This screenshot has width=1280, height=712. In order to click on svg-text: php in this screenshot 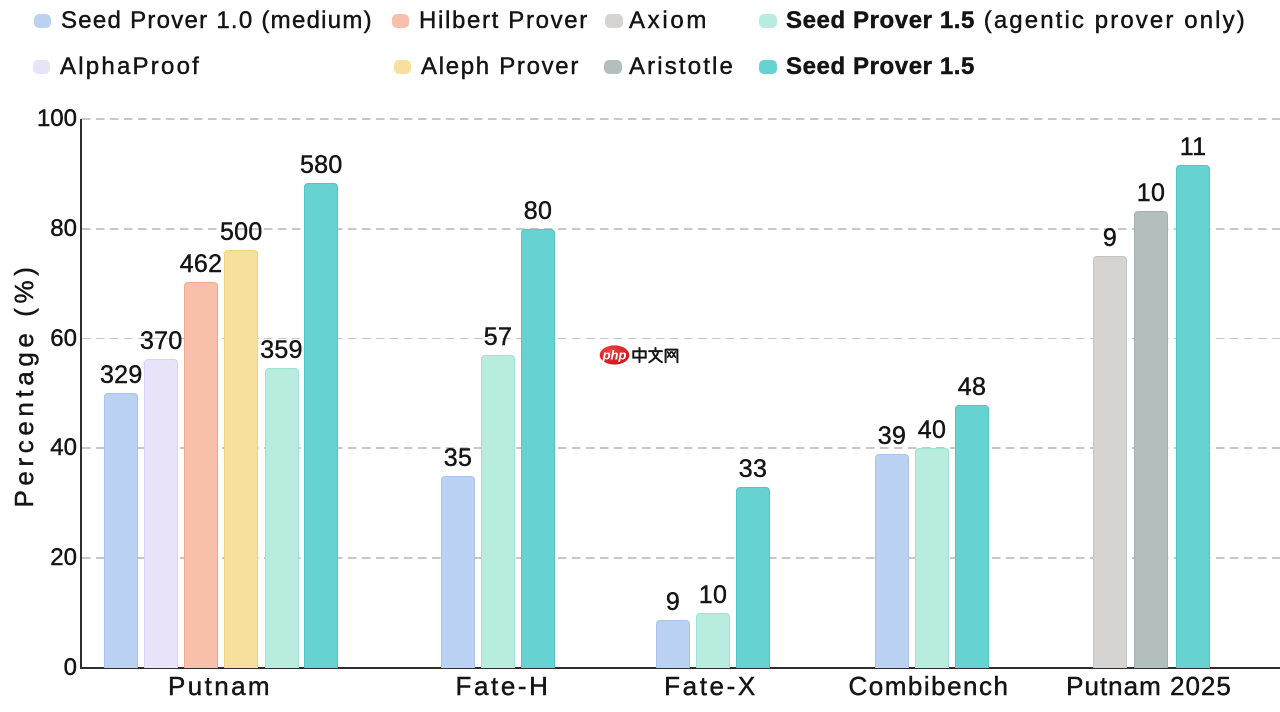, I will do `click(614, 355)`.